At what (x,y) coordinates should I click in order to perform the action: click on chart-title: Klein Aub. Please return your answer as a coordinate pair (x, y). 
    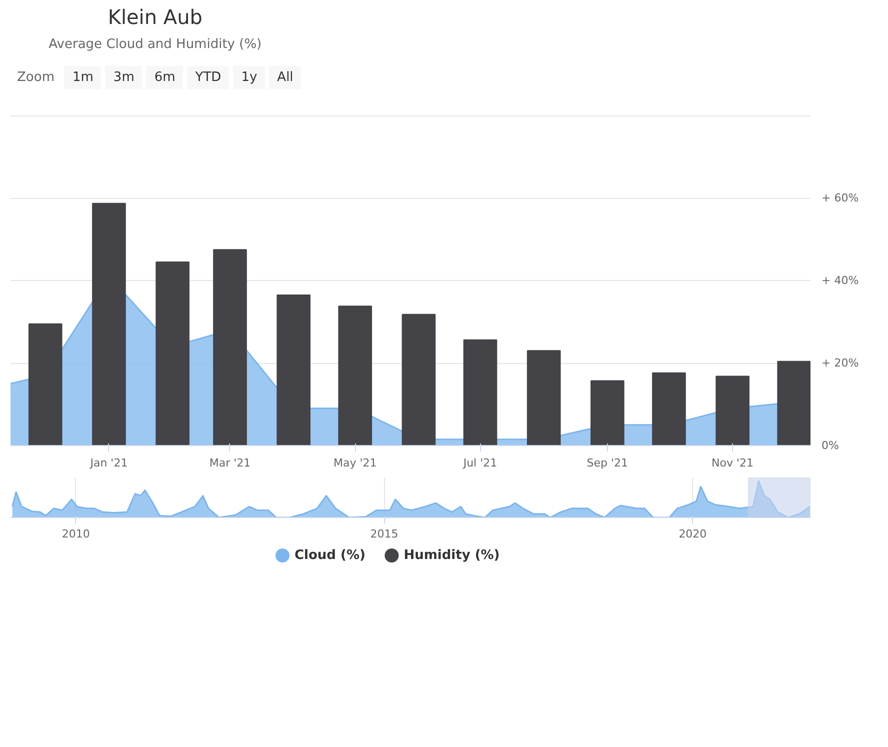
    Looking at the image, I should click on (155, 17).